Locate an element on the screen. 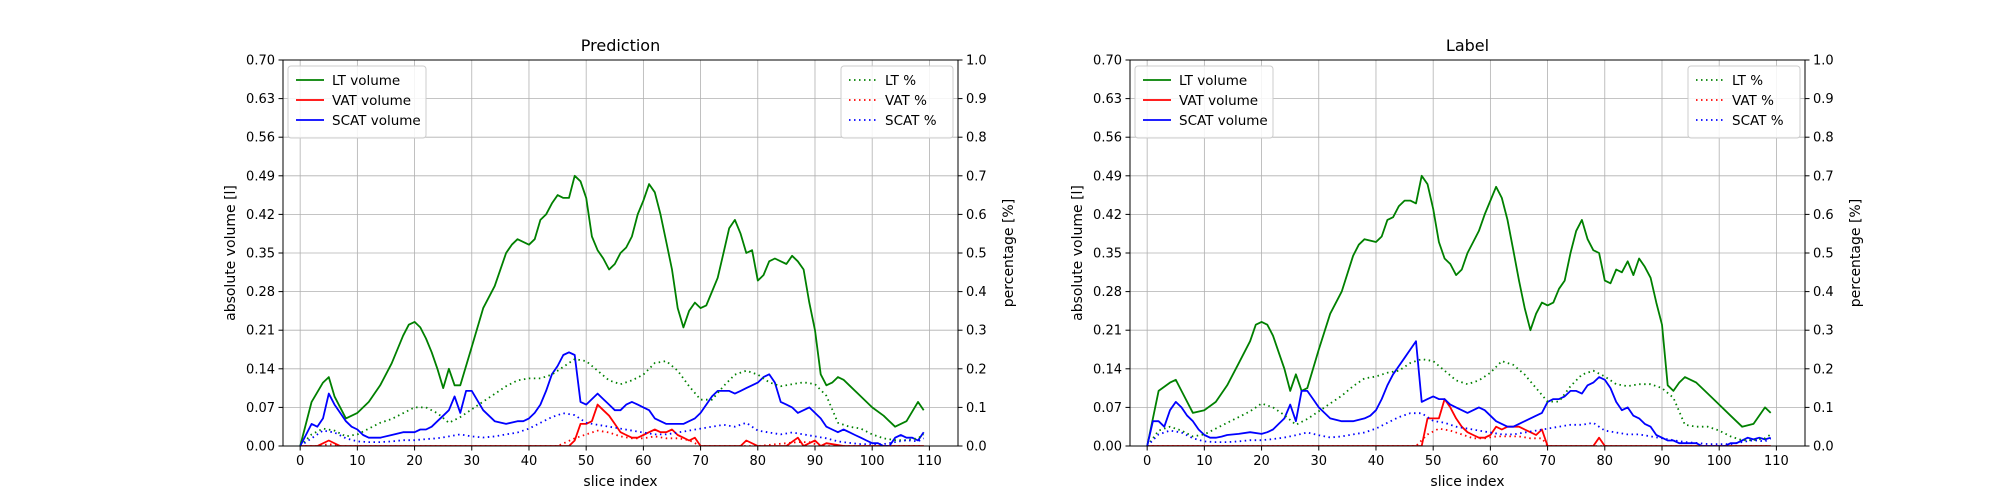 The width and height of the screenshot is (2000, 500). y-tick-label: 0.21 is located at coordinates (260, 331).